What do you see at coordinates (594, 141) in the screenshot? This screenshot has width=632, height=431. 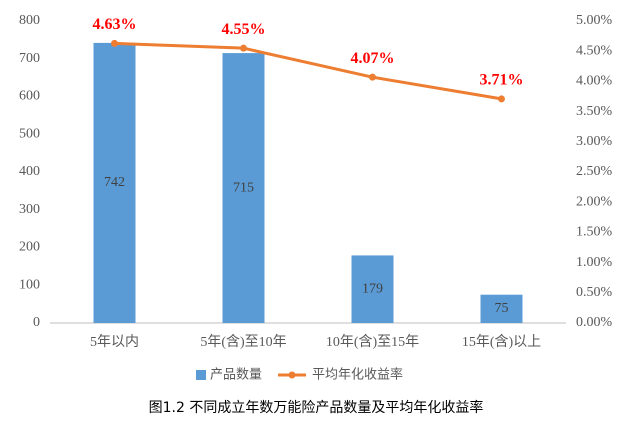 I see `y2-tick-label: 3.00%` at bounding box center [594, 141].